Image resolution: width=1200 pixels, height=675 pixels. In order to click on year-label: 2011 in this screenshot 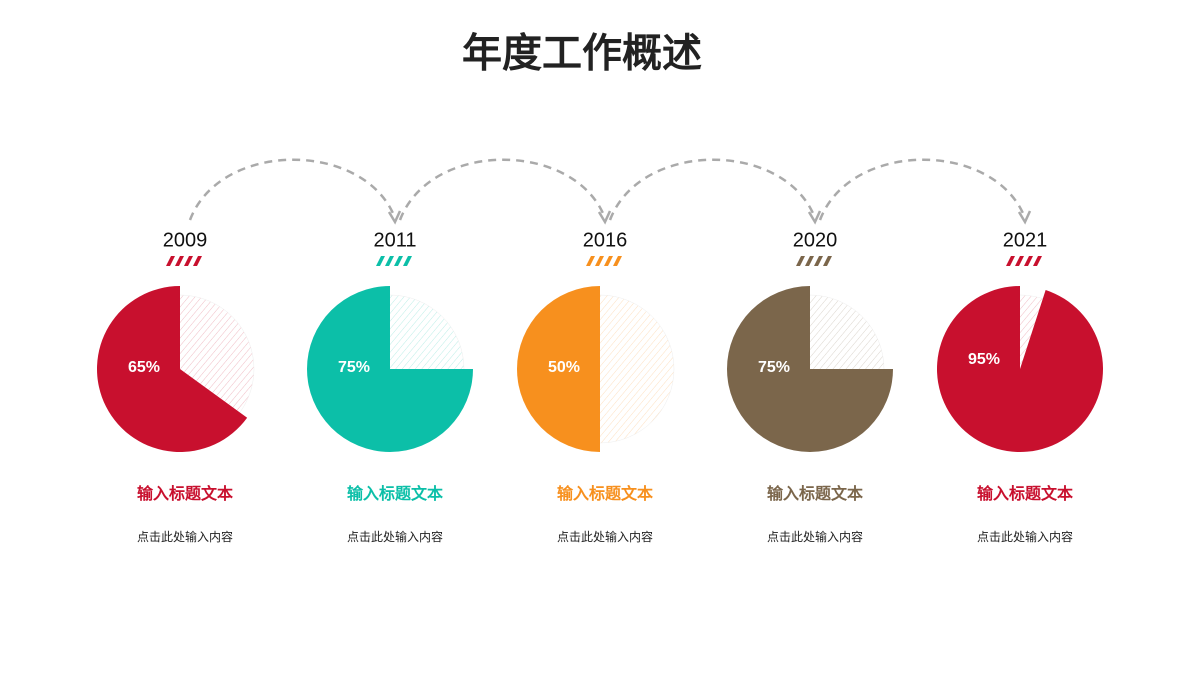, I will do `click(394, 240)`.